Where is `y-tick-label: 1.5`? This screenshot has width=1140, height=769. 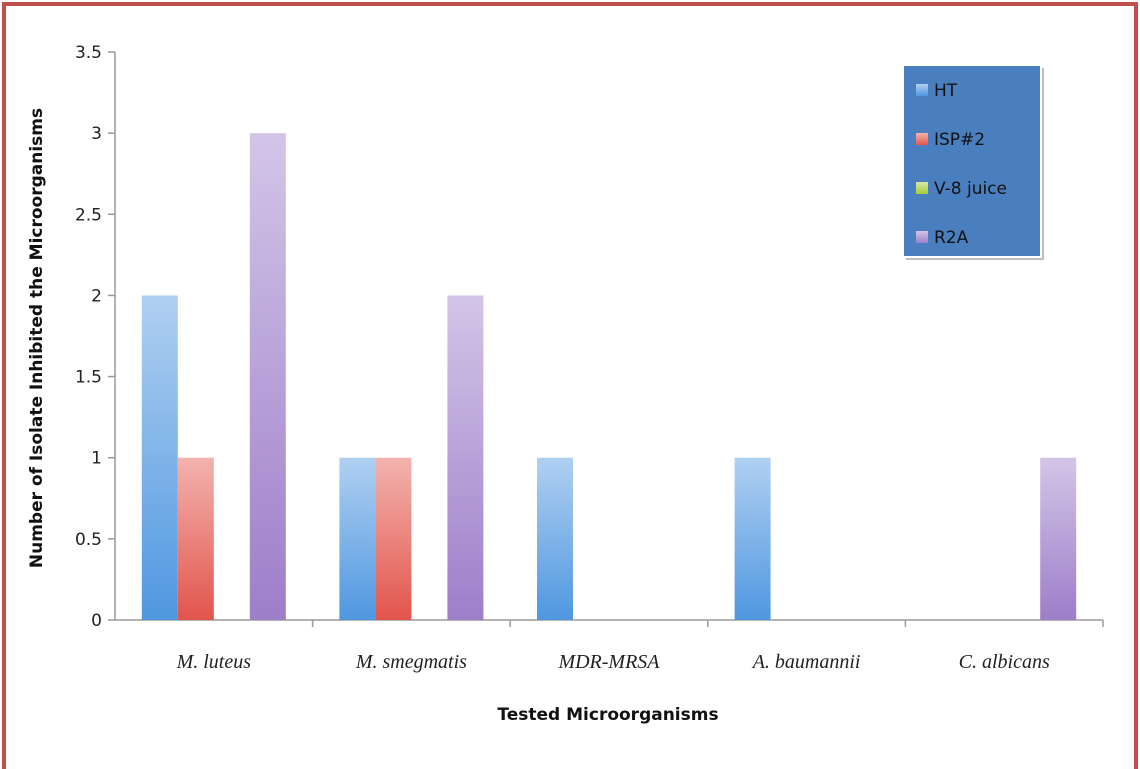
y-tick-label: 1.5 is located at coordinates (88, 378).